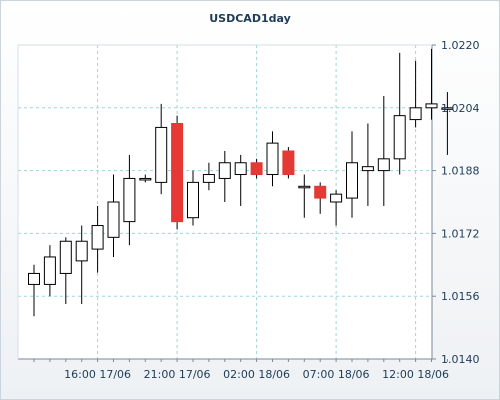 This screenshot has width=500, height=400. I want to click on chart-title: USDCAD1day, so click(250, 18).